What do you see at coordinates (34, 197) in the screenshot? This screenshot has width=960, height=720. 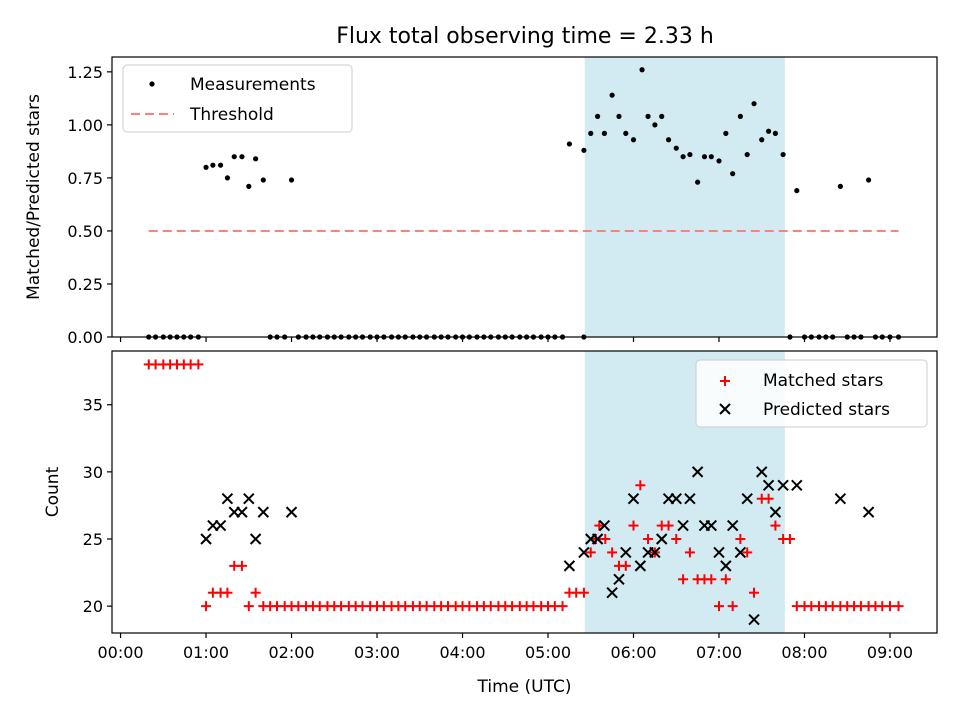 I see `y-axis-label: Matched/Predicted stars` at bounding box center [34, 197].